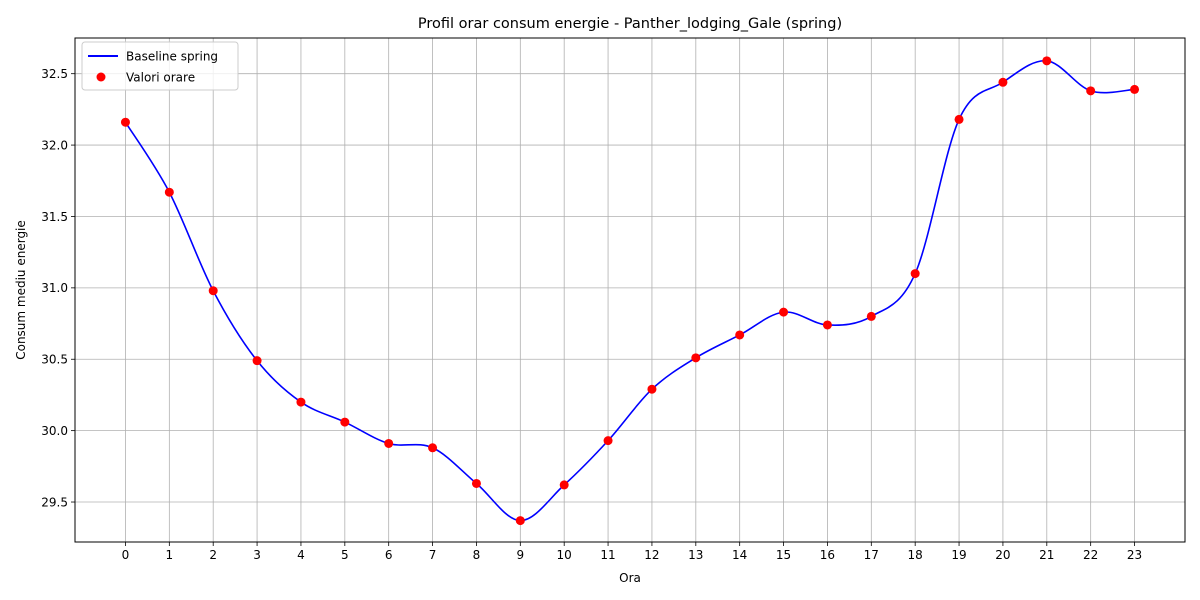  What do you see at coordinates (345, 555) in the screenshot?
I see `x-tick-label: 5` at bounding box center [345, 555].